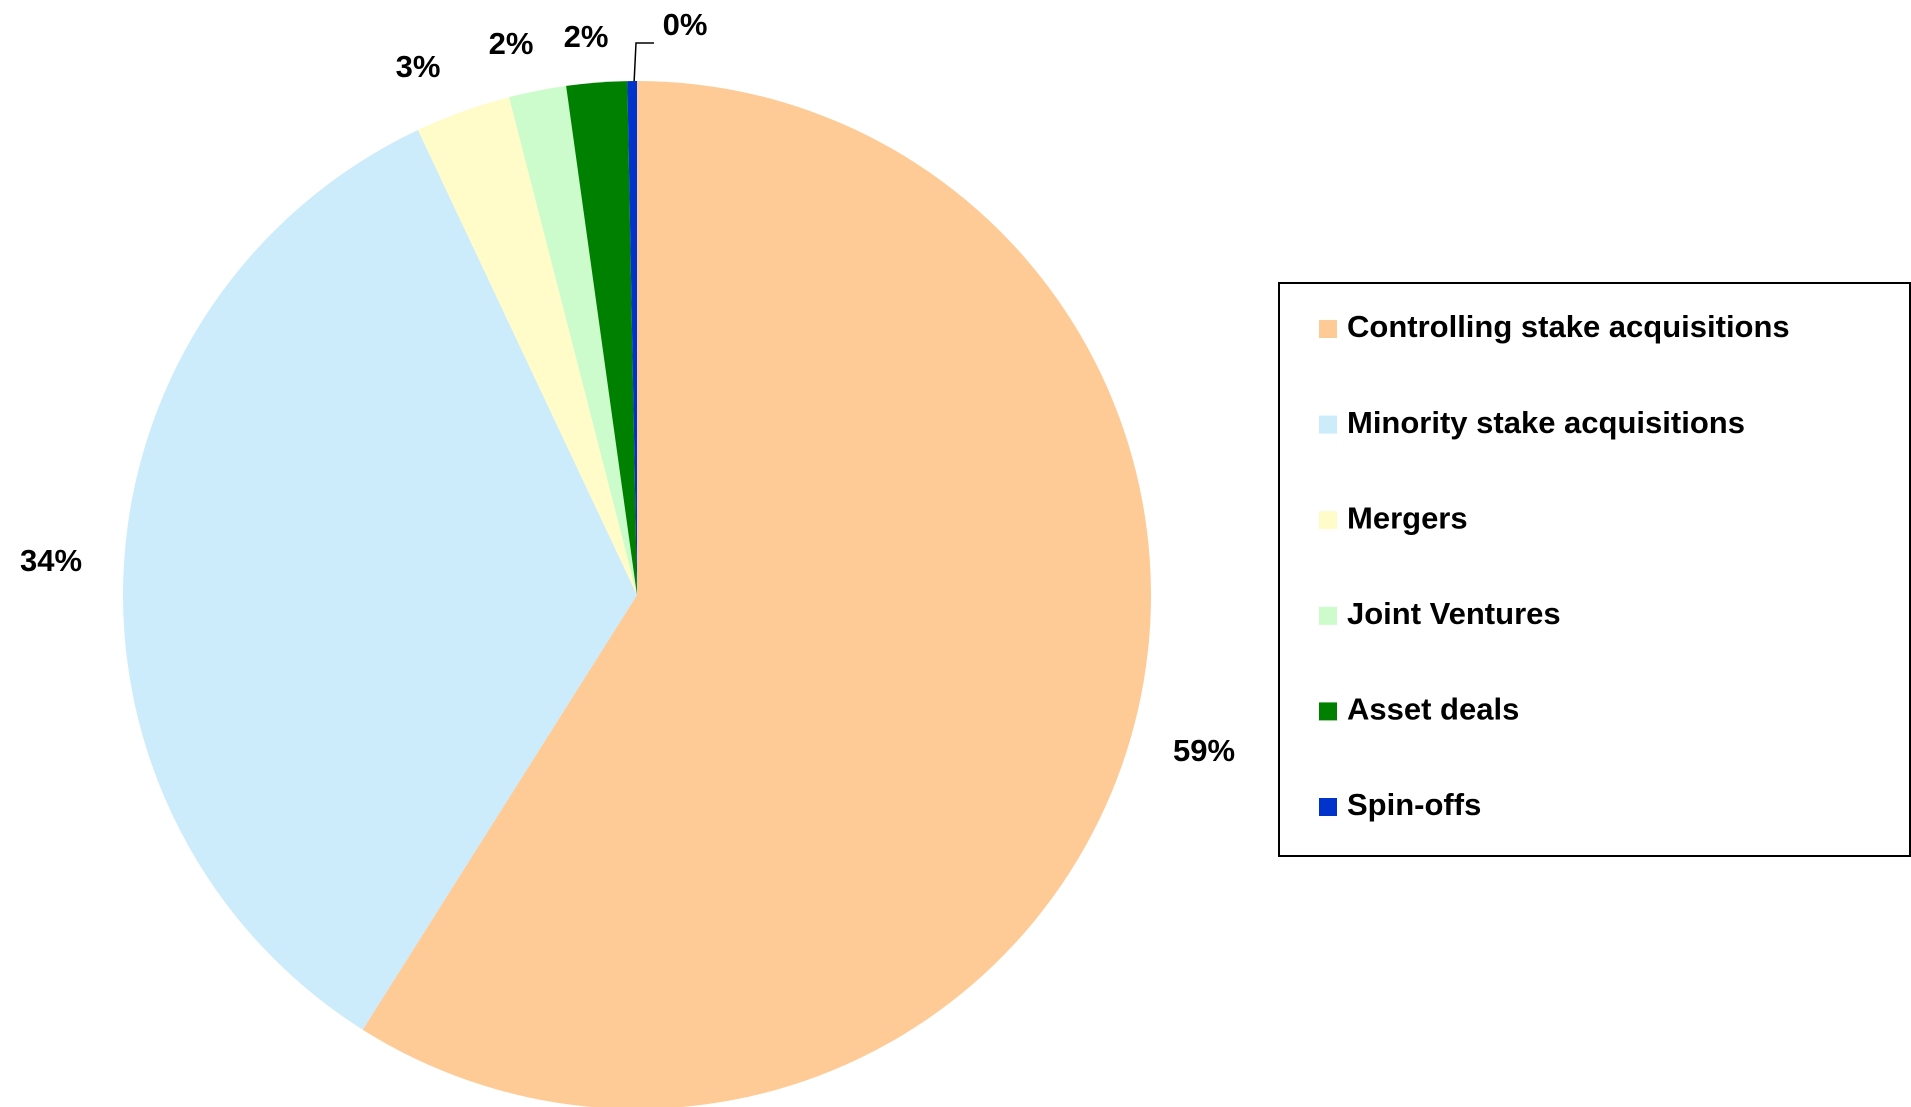  What do you see at coordinates (418, 66) in the screenshot?
I see `data-label: 3%` at bounding box center [418, 66].